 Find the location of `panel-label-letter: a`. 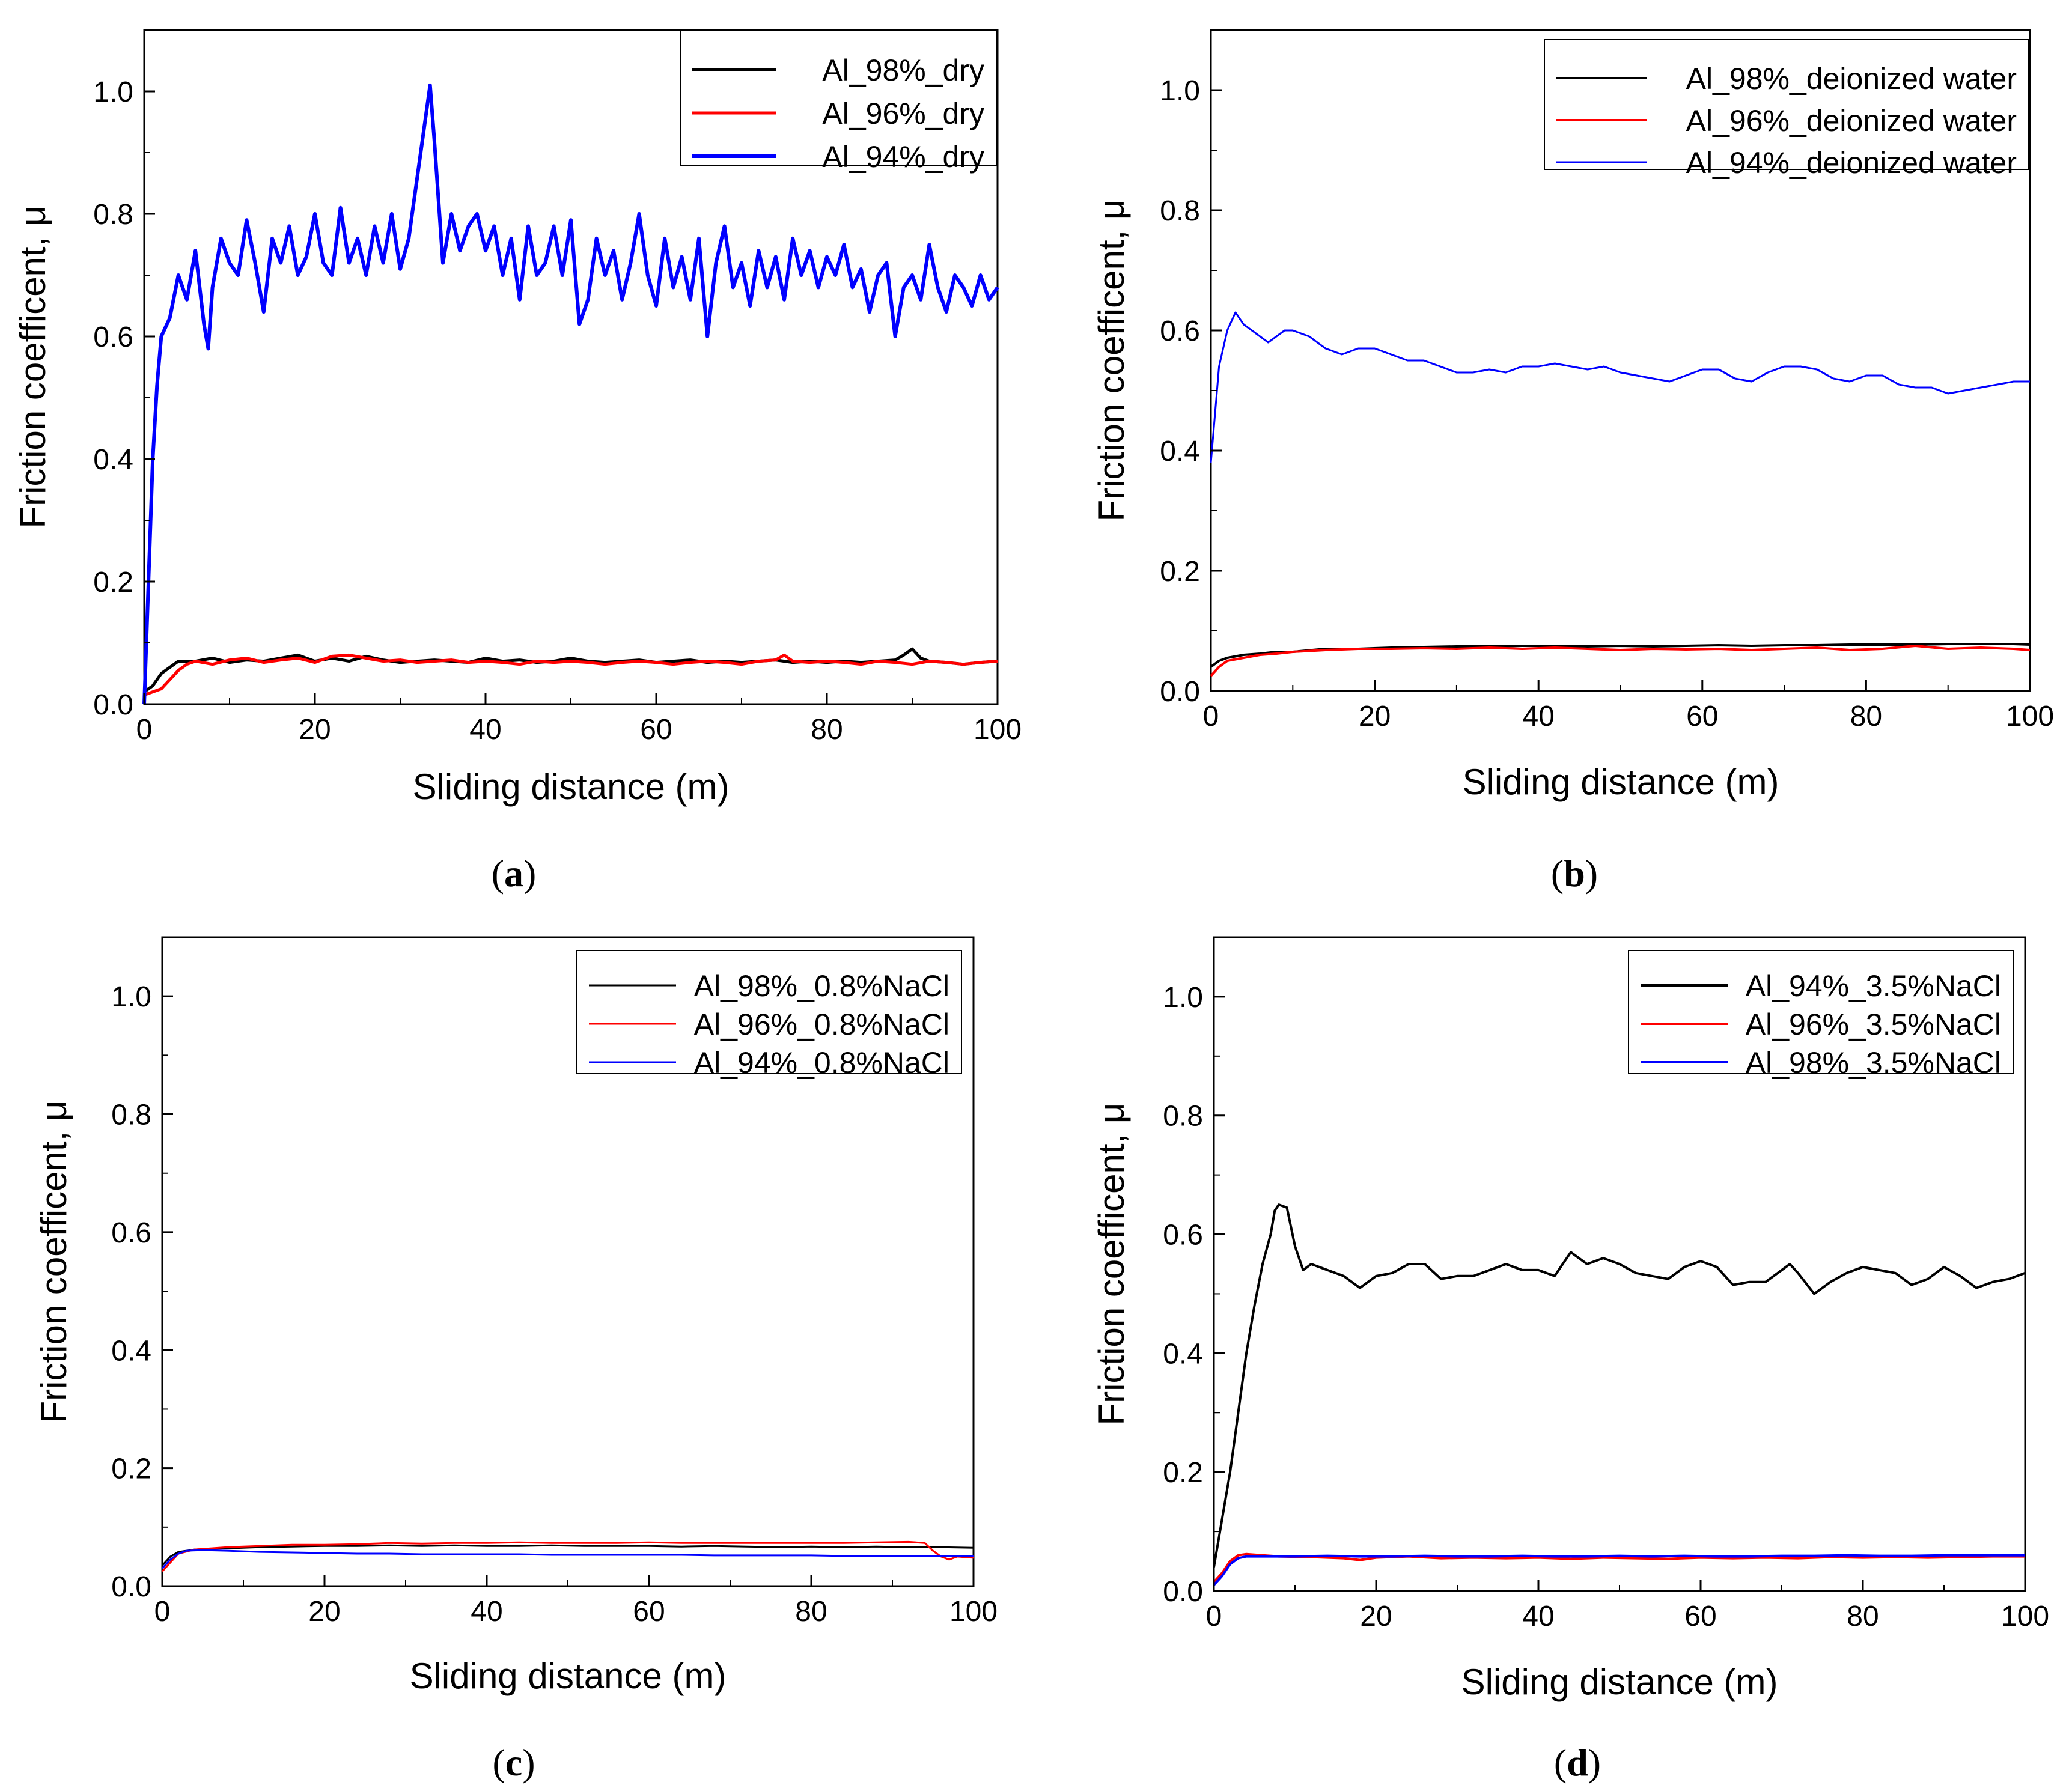

panel-label-letter: a is located at coordinates (513, 873).